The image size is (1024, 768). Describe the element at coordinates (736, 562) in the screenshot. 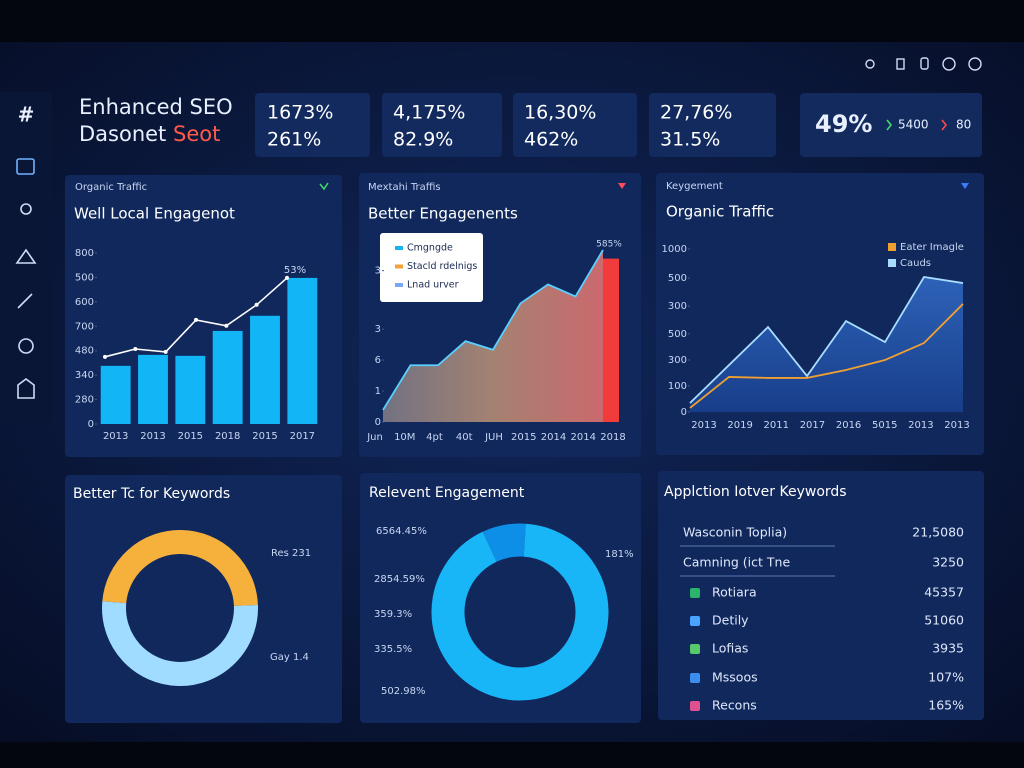

I see `row-label: Camning (ict Tne` at that location.